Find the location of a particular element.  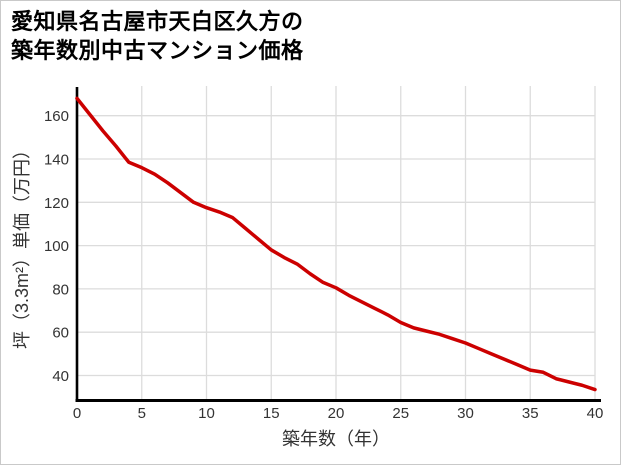

x-tick-label: 40 is located at coordinates (595, 413).